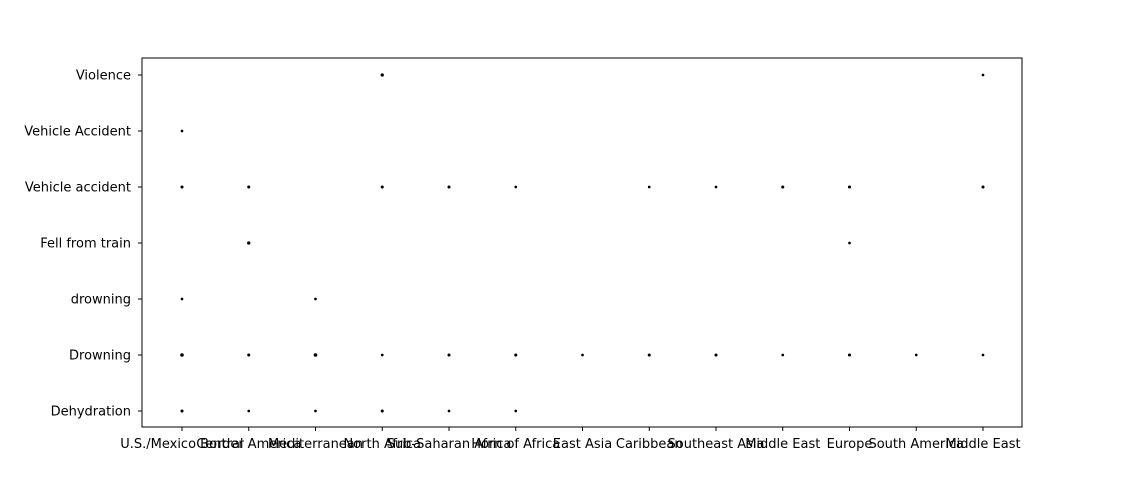 This screenshot has height=480, width=1137. What do you see at coordinates (77, 132) in the screenshot?
I see `y-tick-label: Vehicle Accident` at bounding box center [77, 132].